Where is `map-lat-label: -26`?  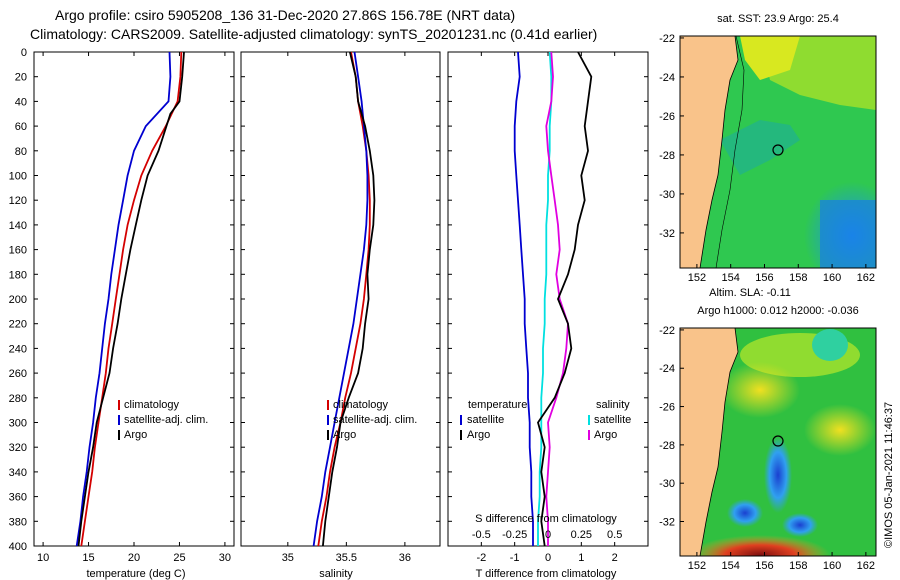
map-lat-label: -26 is located at coordinates (667, 408).